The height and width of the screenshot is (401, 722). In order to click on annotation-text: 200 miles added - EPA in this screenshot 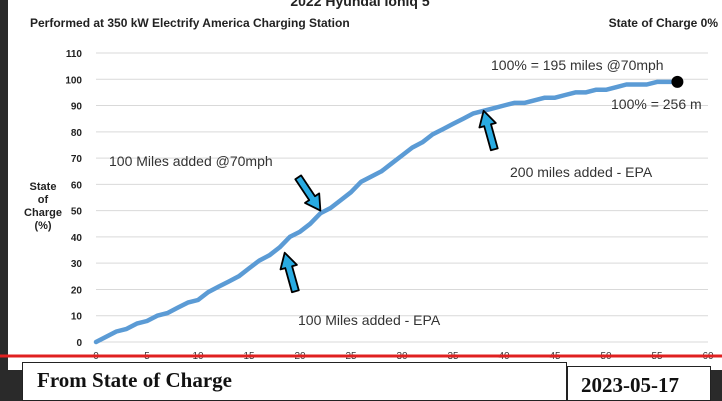, I will do `click(581, 172)`.